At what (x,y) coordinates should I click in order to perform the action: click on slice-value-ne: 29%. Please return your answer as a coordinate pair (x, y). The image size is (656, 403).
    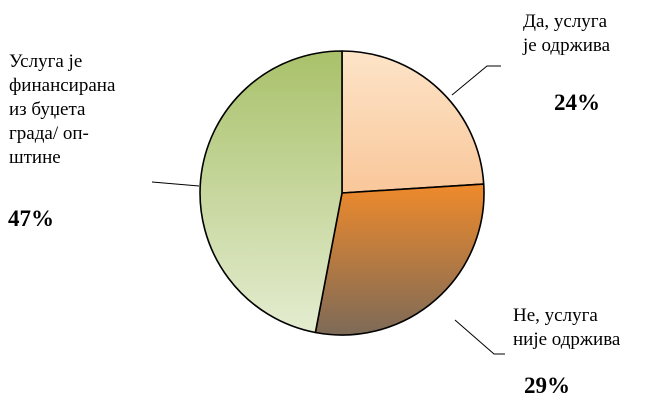
    Looking at the image, I should click on (547, 386).